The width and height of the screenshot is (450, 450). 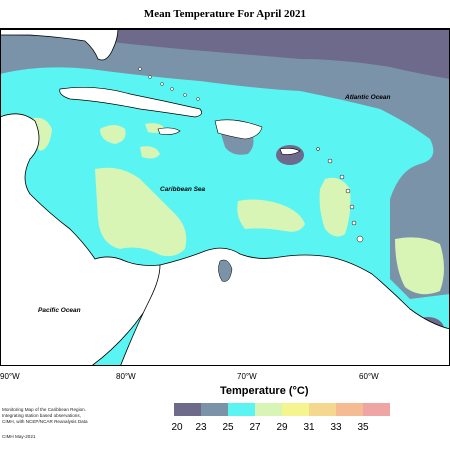 I want to click on zone-cool-puerto-rico, so click(x=290, y=155).